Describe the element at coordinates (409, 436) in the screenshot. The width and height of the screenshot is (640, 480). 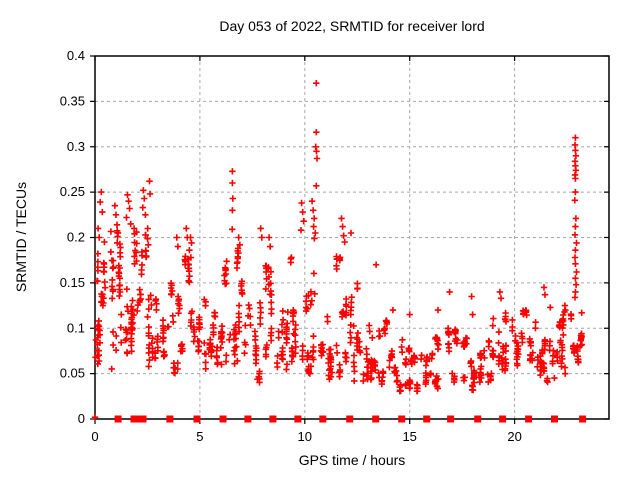
I see `x-tick-label: 15` at that location.